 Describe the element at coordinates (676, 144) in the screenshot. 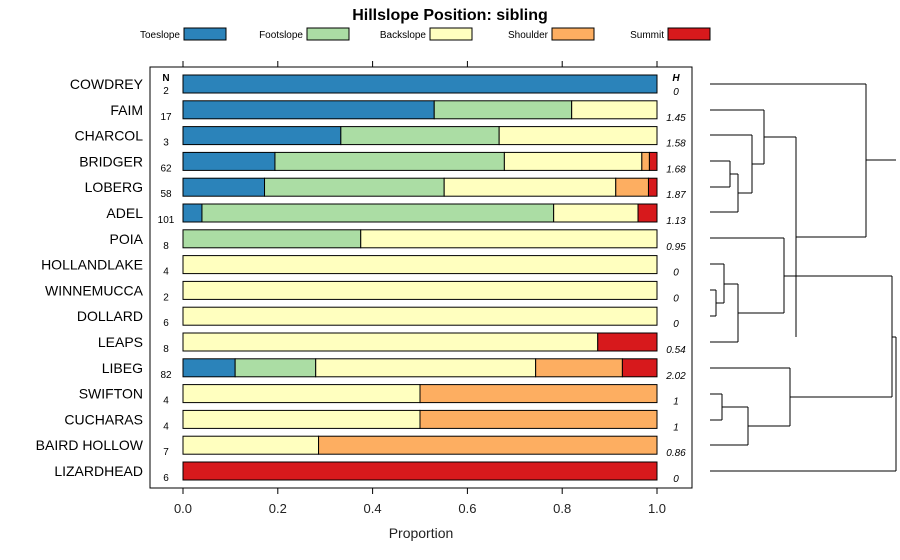

I see `row-h-value: 1.58` at that location.